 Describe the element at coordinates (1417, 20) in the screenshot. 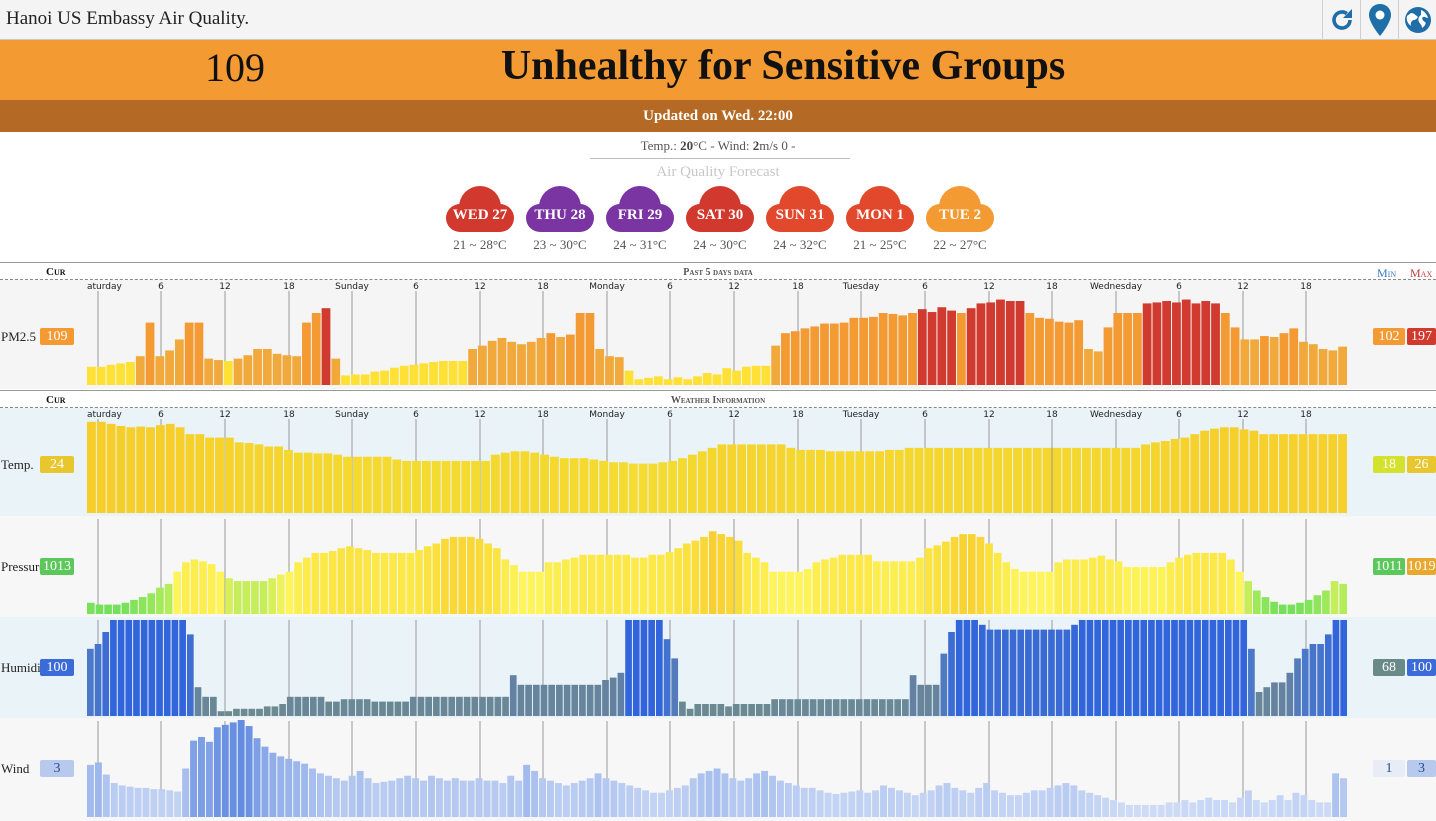

I see `globe-button` at that location.